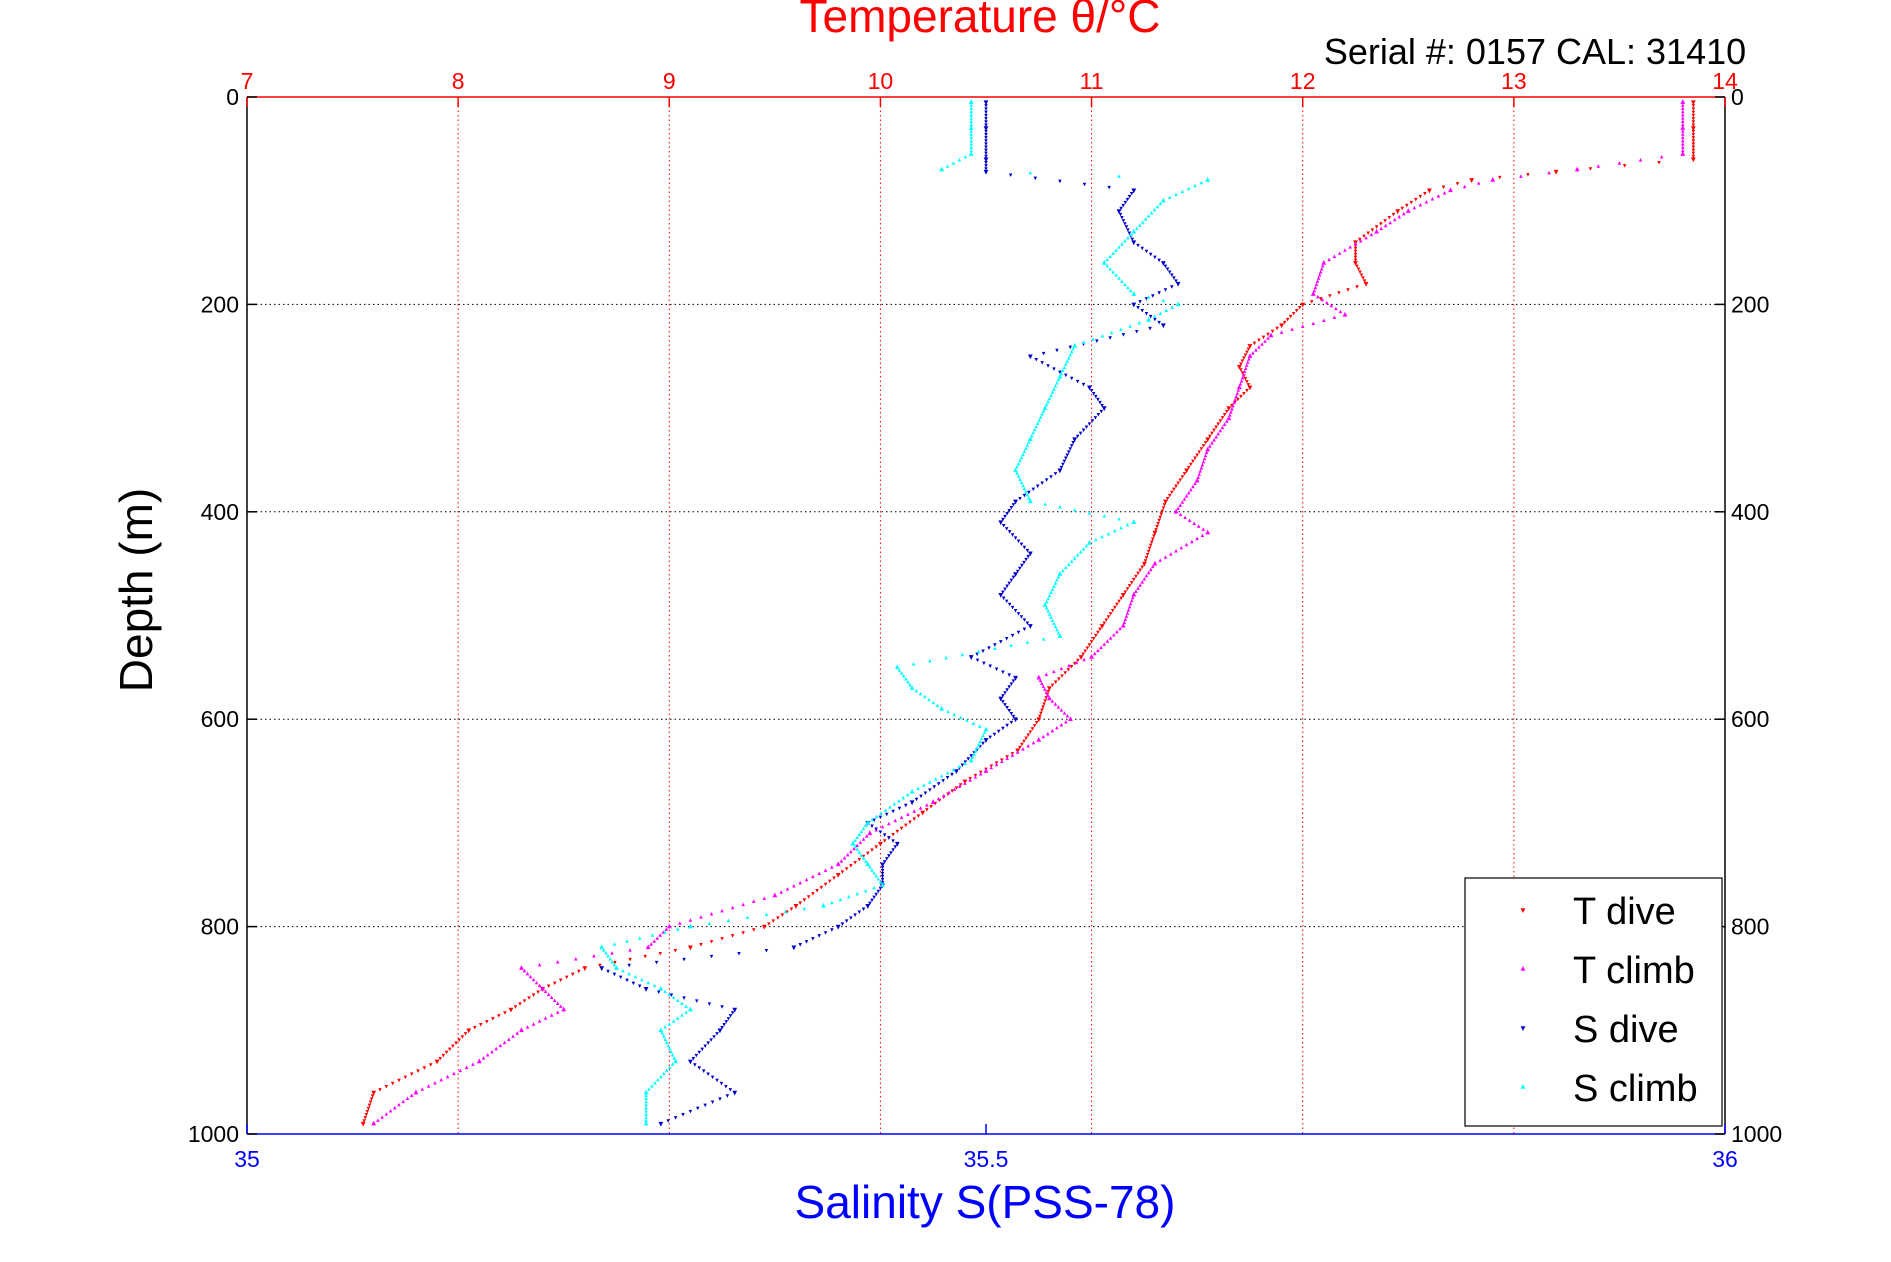 The width and height of the screenshot is (1891, 1262). I want to click on temperature-tick-label: 9, so click(669, 81).